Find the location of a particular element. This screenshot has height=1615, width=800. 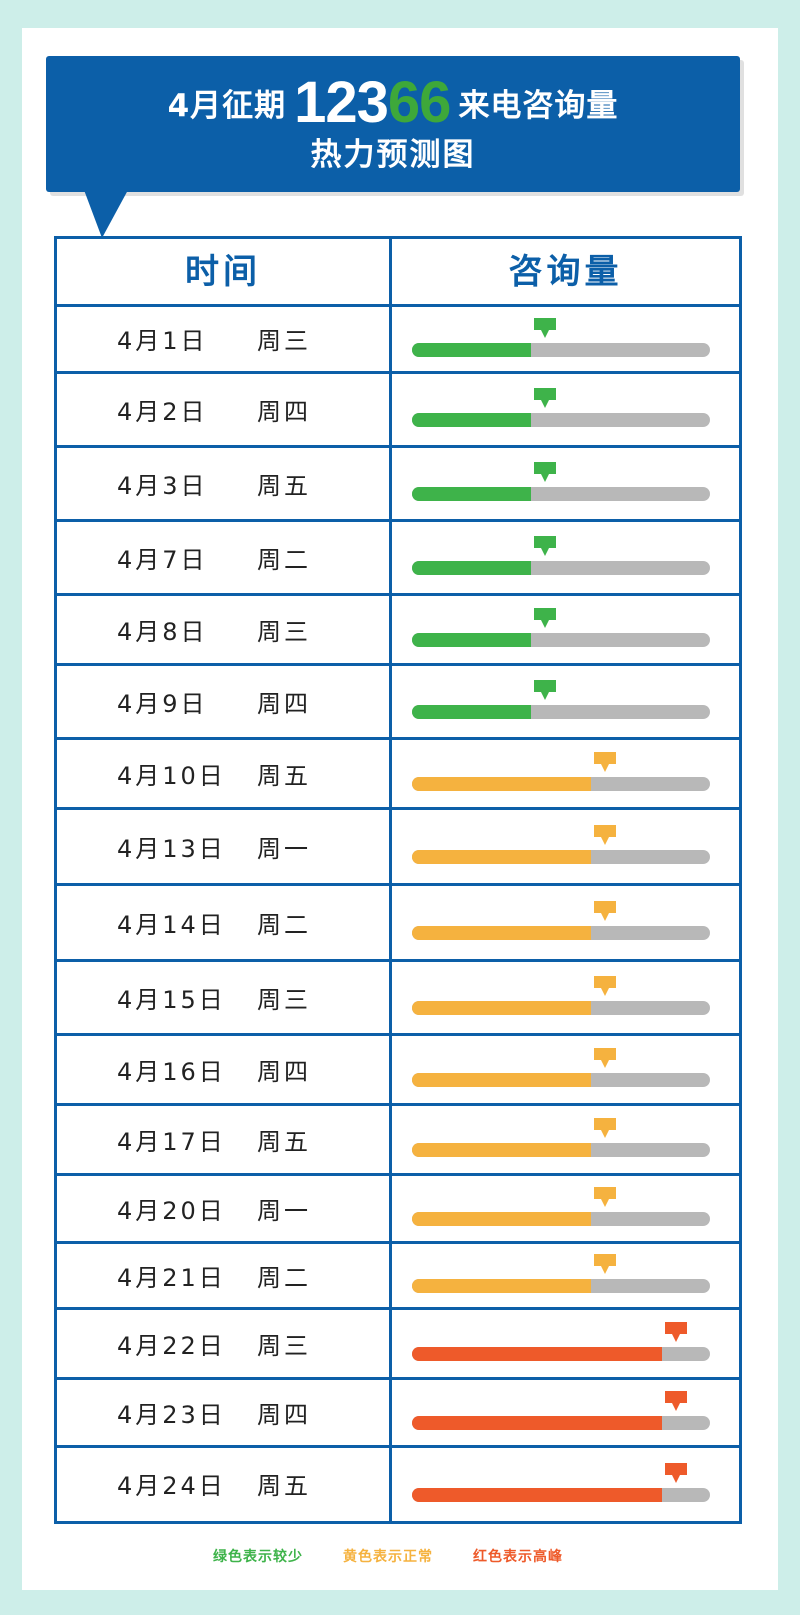

legend-item-low: 绿色表示较少 is located at coordinates (258, 1557).